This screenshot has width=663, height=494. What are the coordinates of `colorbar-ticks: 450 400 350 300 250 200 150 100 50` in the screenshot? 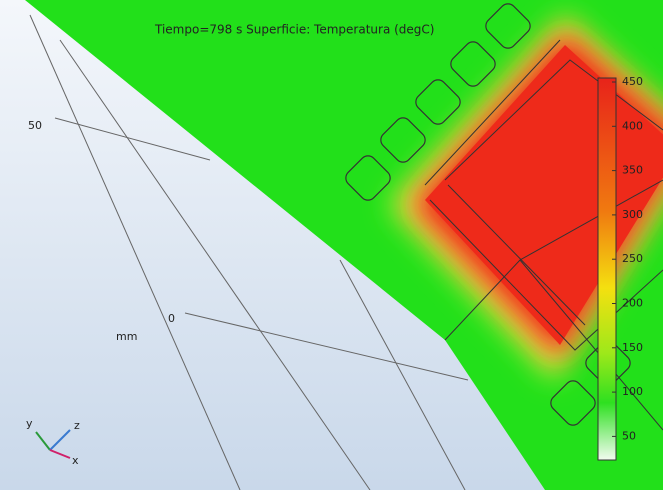 It's located at (627, 258).